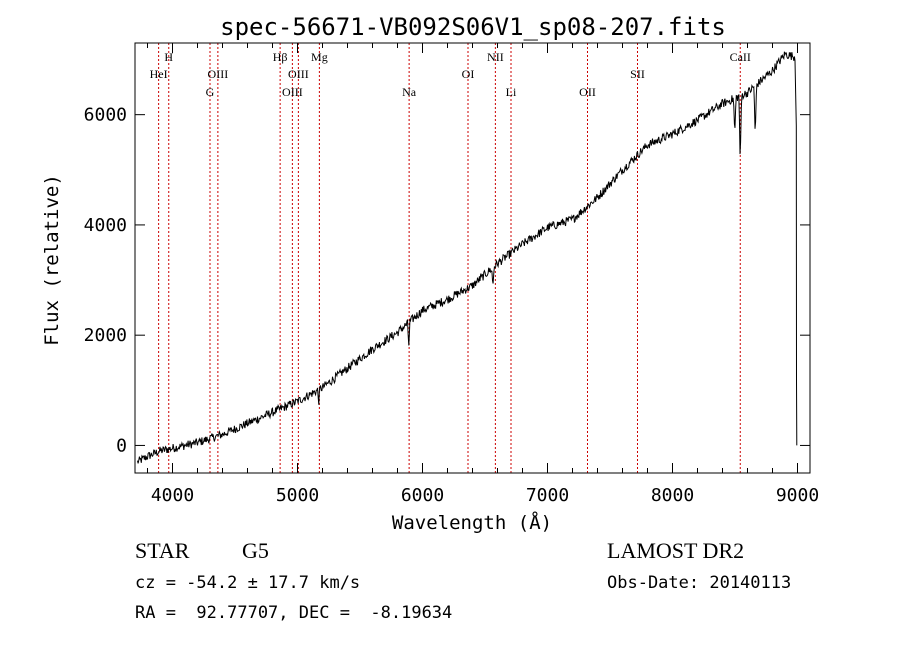 This screenshot has width=900, height=649. What do you see at coordinates (121, 445) in the screenshot?
I see `y-tick-label: 0` at bounding box center [121, 445].